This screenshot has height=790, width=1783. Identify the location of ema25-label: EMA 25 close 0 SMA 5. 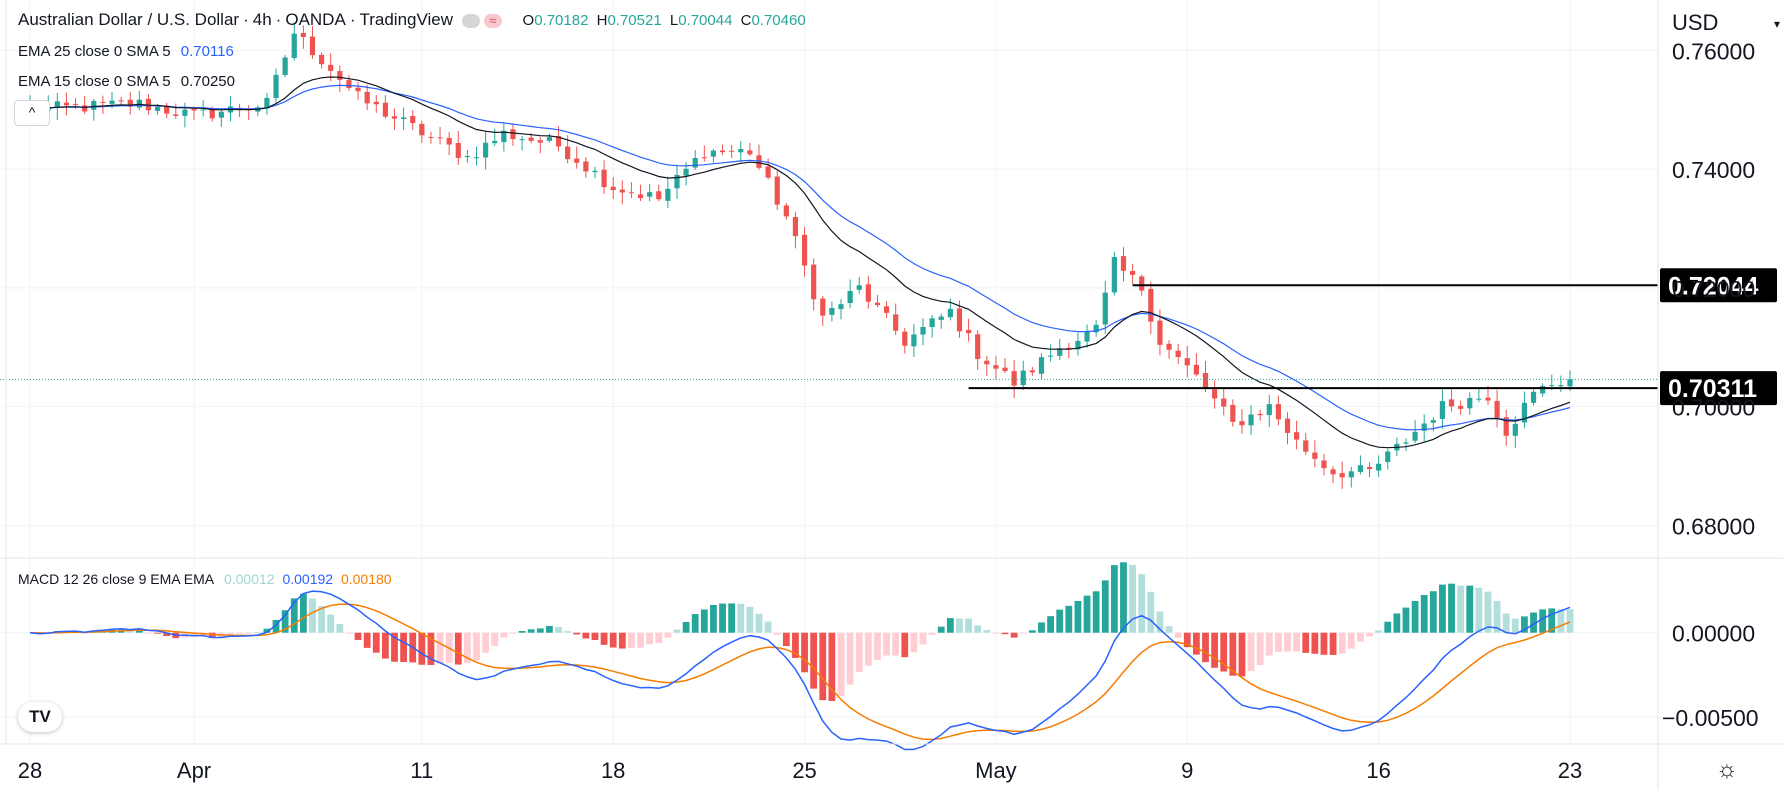
(94, 51).